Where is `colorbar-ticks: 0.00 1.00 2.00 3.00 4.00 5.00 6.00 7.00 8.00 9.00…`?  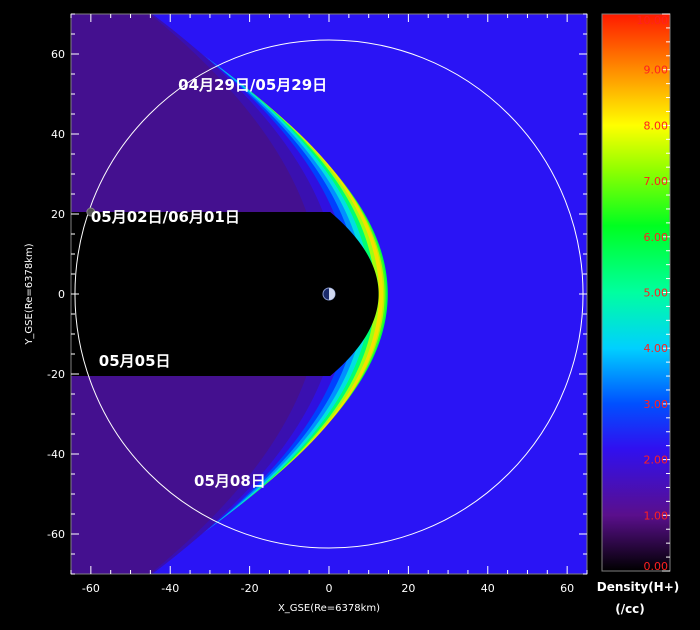
colorbar-ticks: 0.00 1.00 2.00 3.00 4.00 5.00 6.00 7.00 8.00 9.00… is located at coordinates (653, 293).